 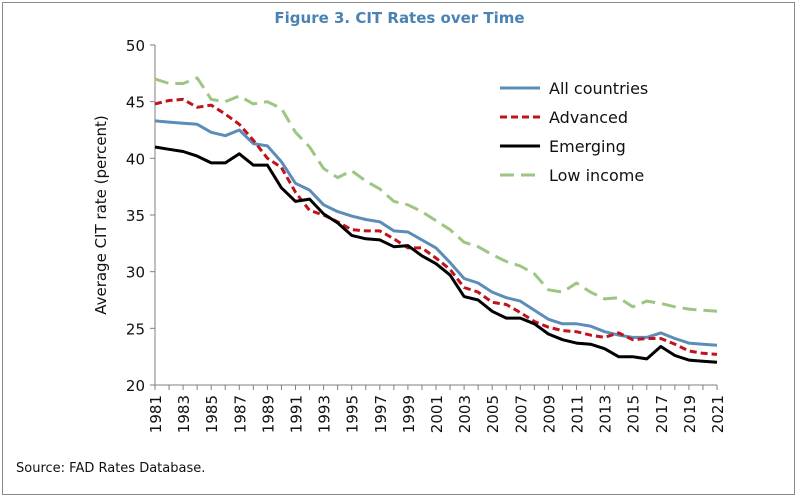 What do you see at coordinates (135, 159) in the screenshot?
I see `y-tick-label: 40` at bounding box center [135, 159].